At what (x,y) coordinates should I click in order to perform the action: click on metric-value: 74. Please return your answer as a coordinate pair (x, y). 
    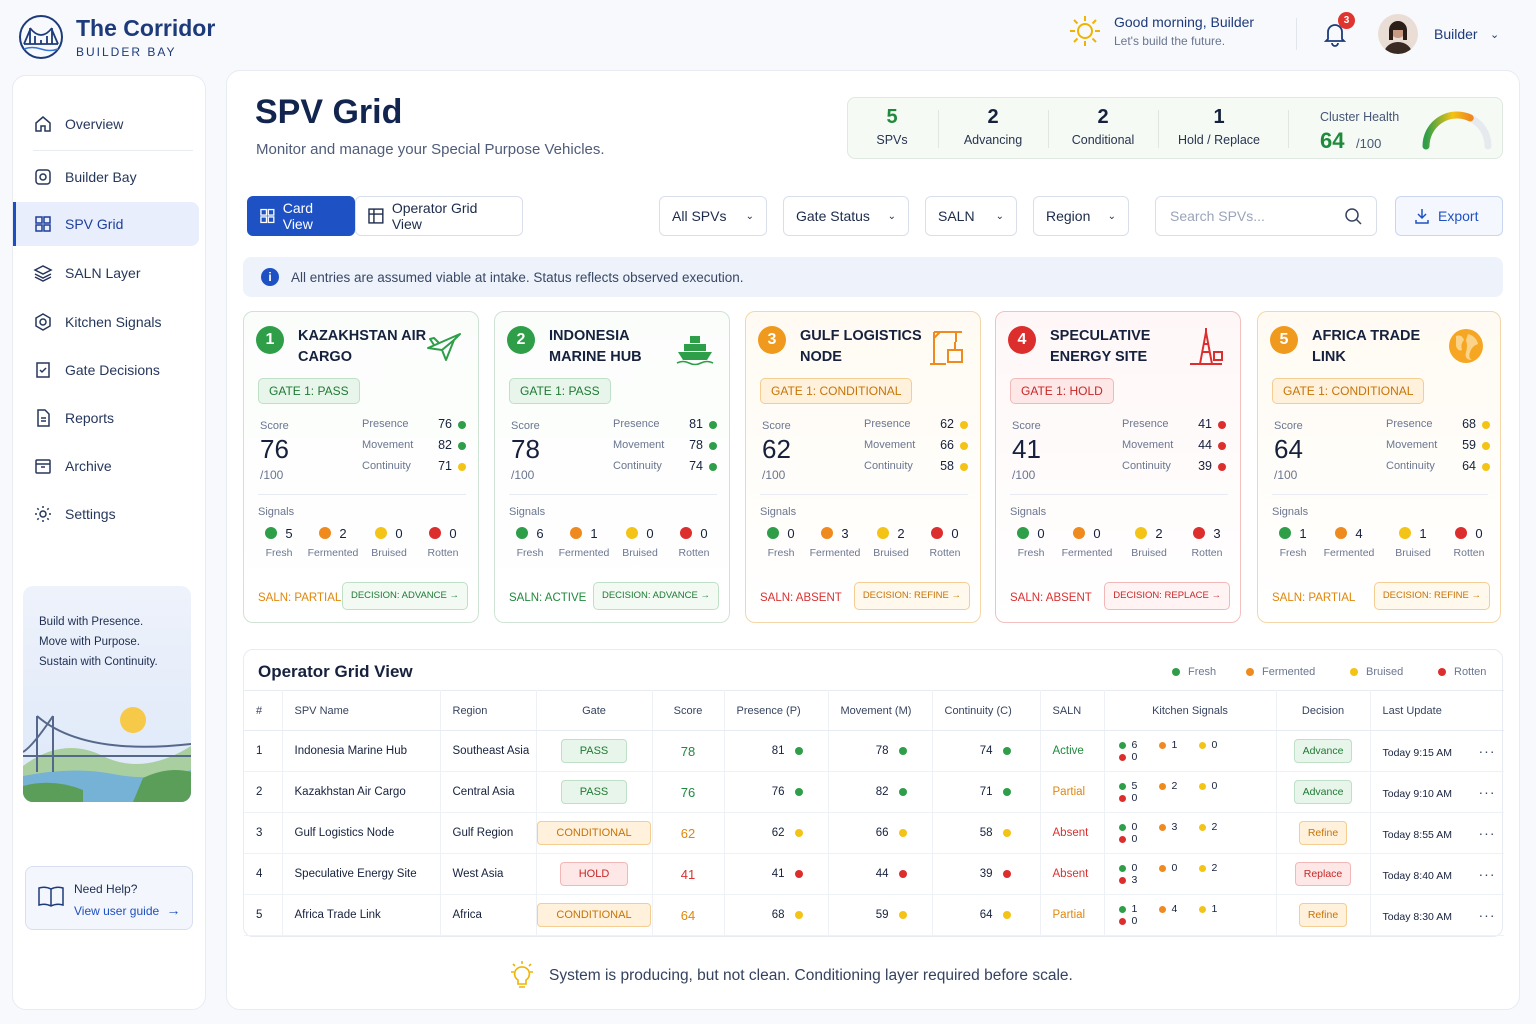
    Looking at the image, I should click on (986, 751).